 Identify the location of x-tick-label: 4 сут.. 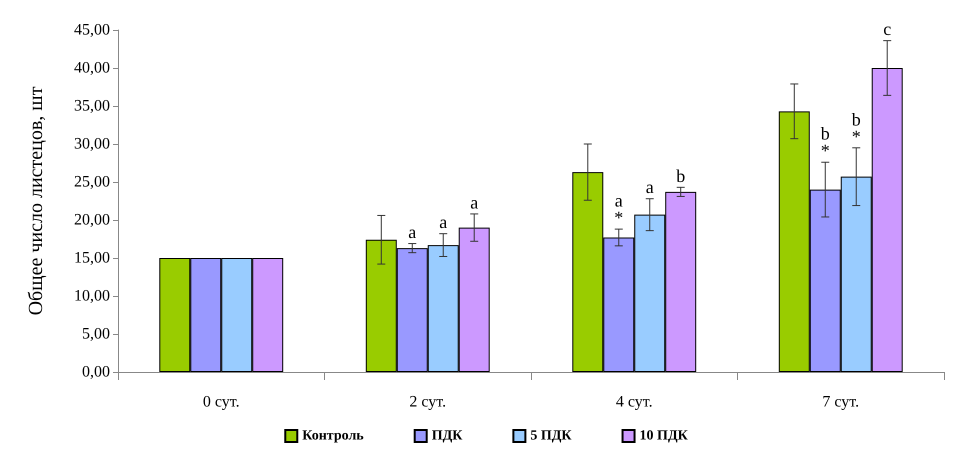
(634, 402).